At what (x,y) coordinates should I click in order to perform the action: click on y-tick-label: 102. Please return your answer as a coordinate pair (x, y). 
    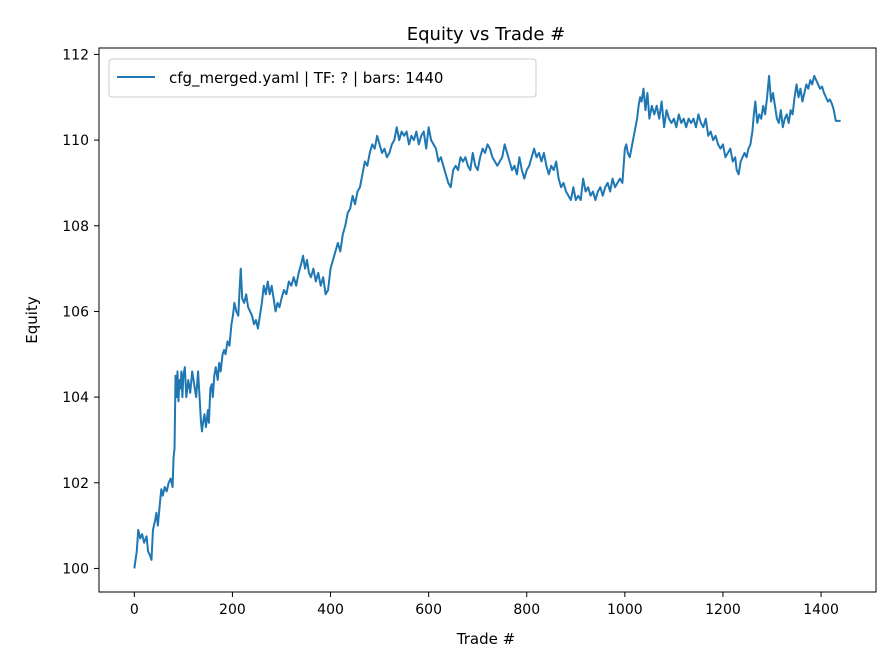
    Looking at the image, I should click on (75, 484).